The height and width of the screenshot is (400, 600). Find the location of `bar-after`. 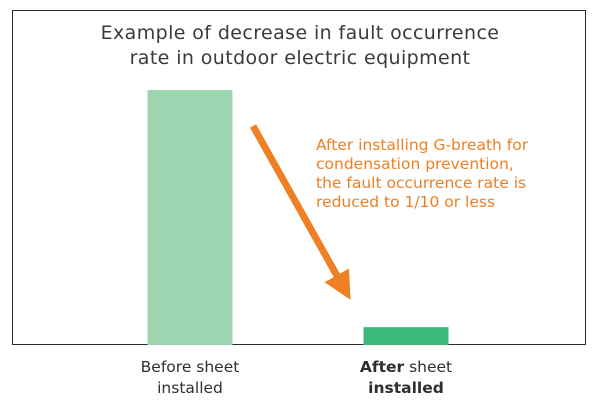

bar-after is located at coordinates (406, 336).